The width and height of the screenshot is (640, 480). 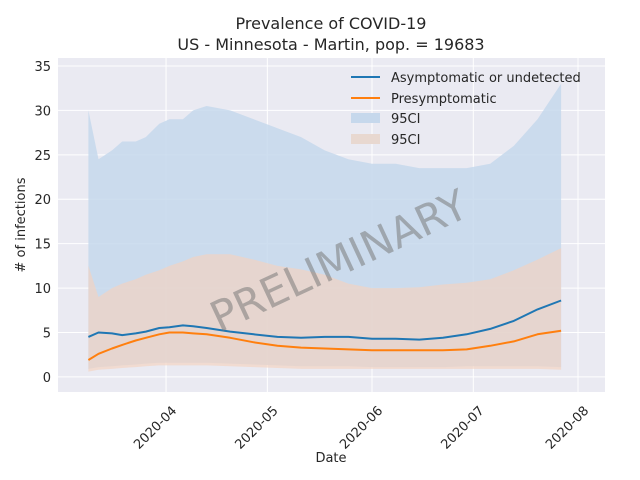 I want to click on legend-label-presymptomatic: Presymptomatic, so click(x=444, y=99).